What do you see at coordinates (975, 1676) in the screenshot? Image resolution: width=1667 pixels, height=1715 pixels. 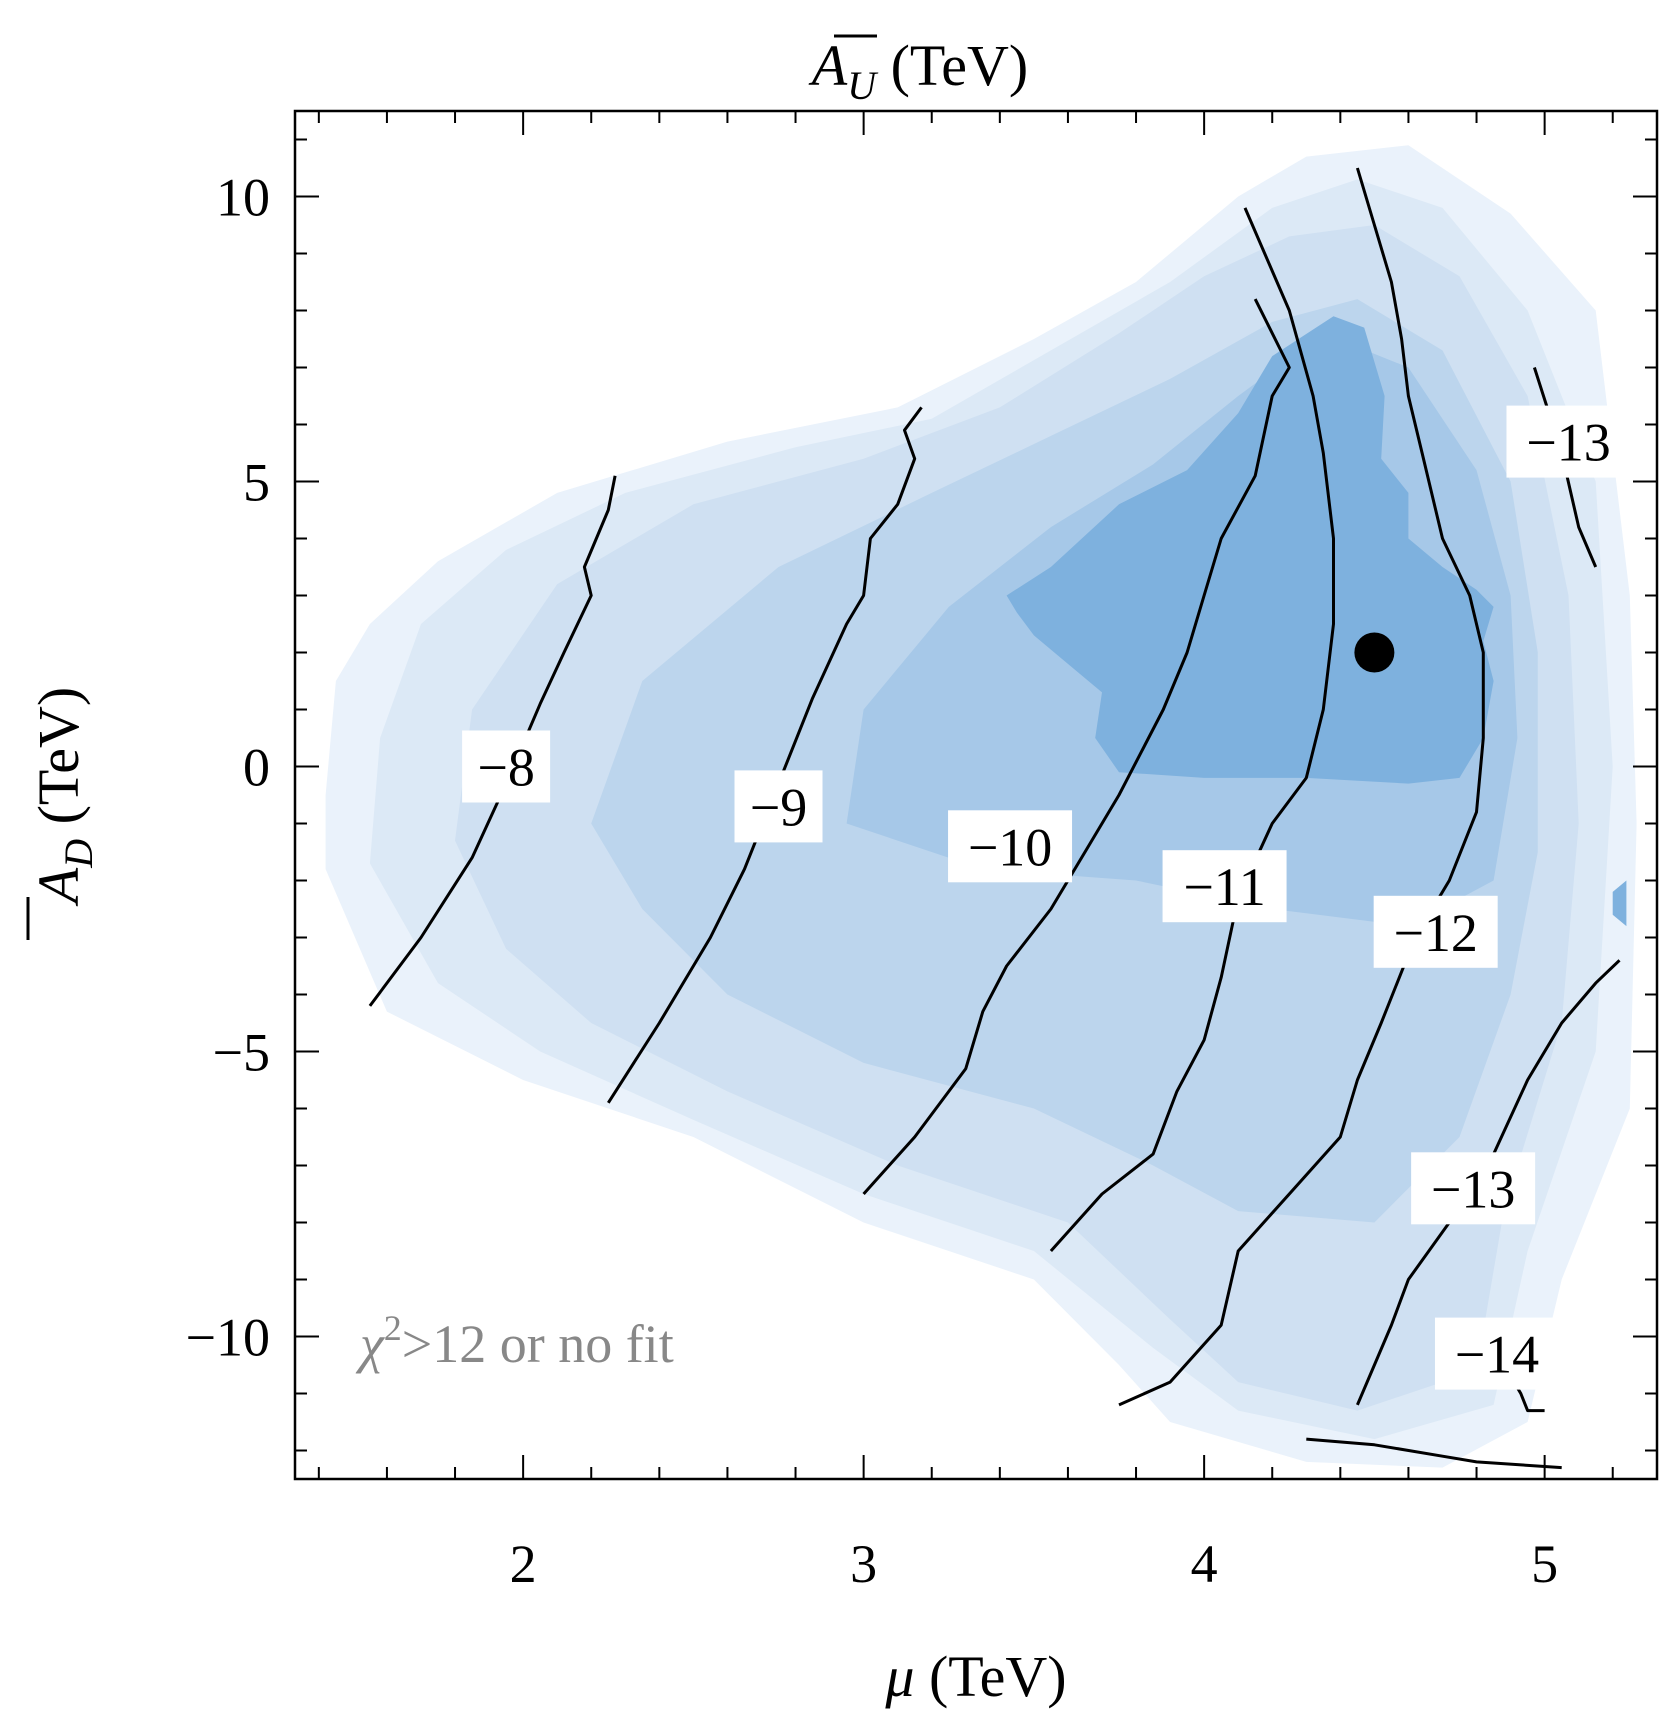 I see `x-axis-label: μ (TeV)` at bounding box center [975, 1676].